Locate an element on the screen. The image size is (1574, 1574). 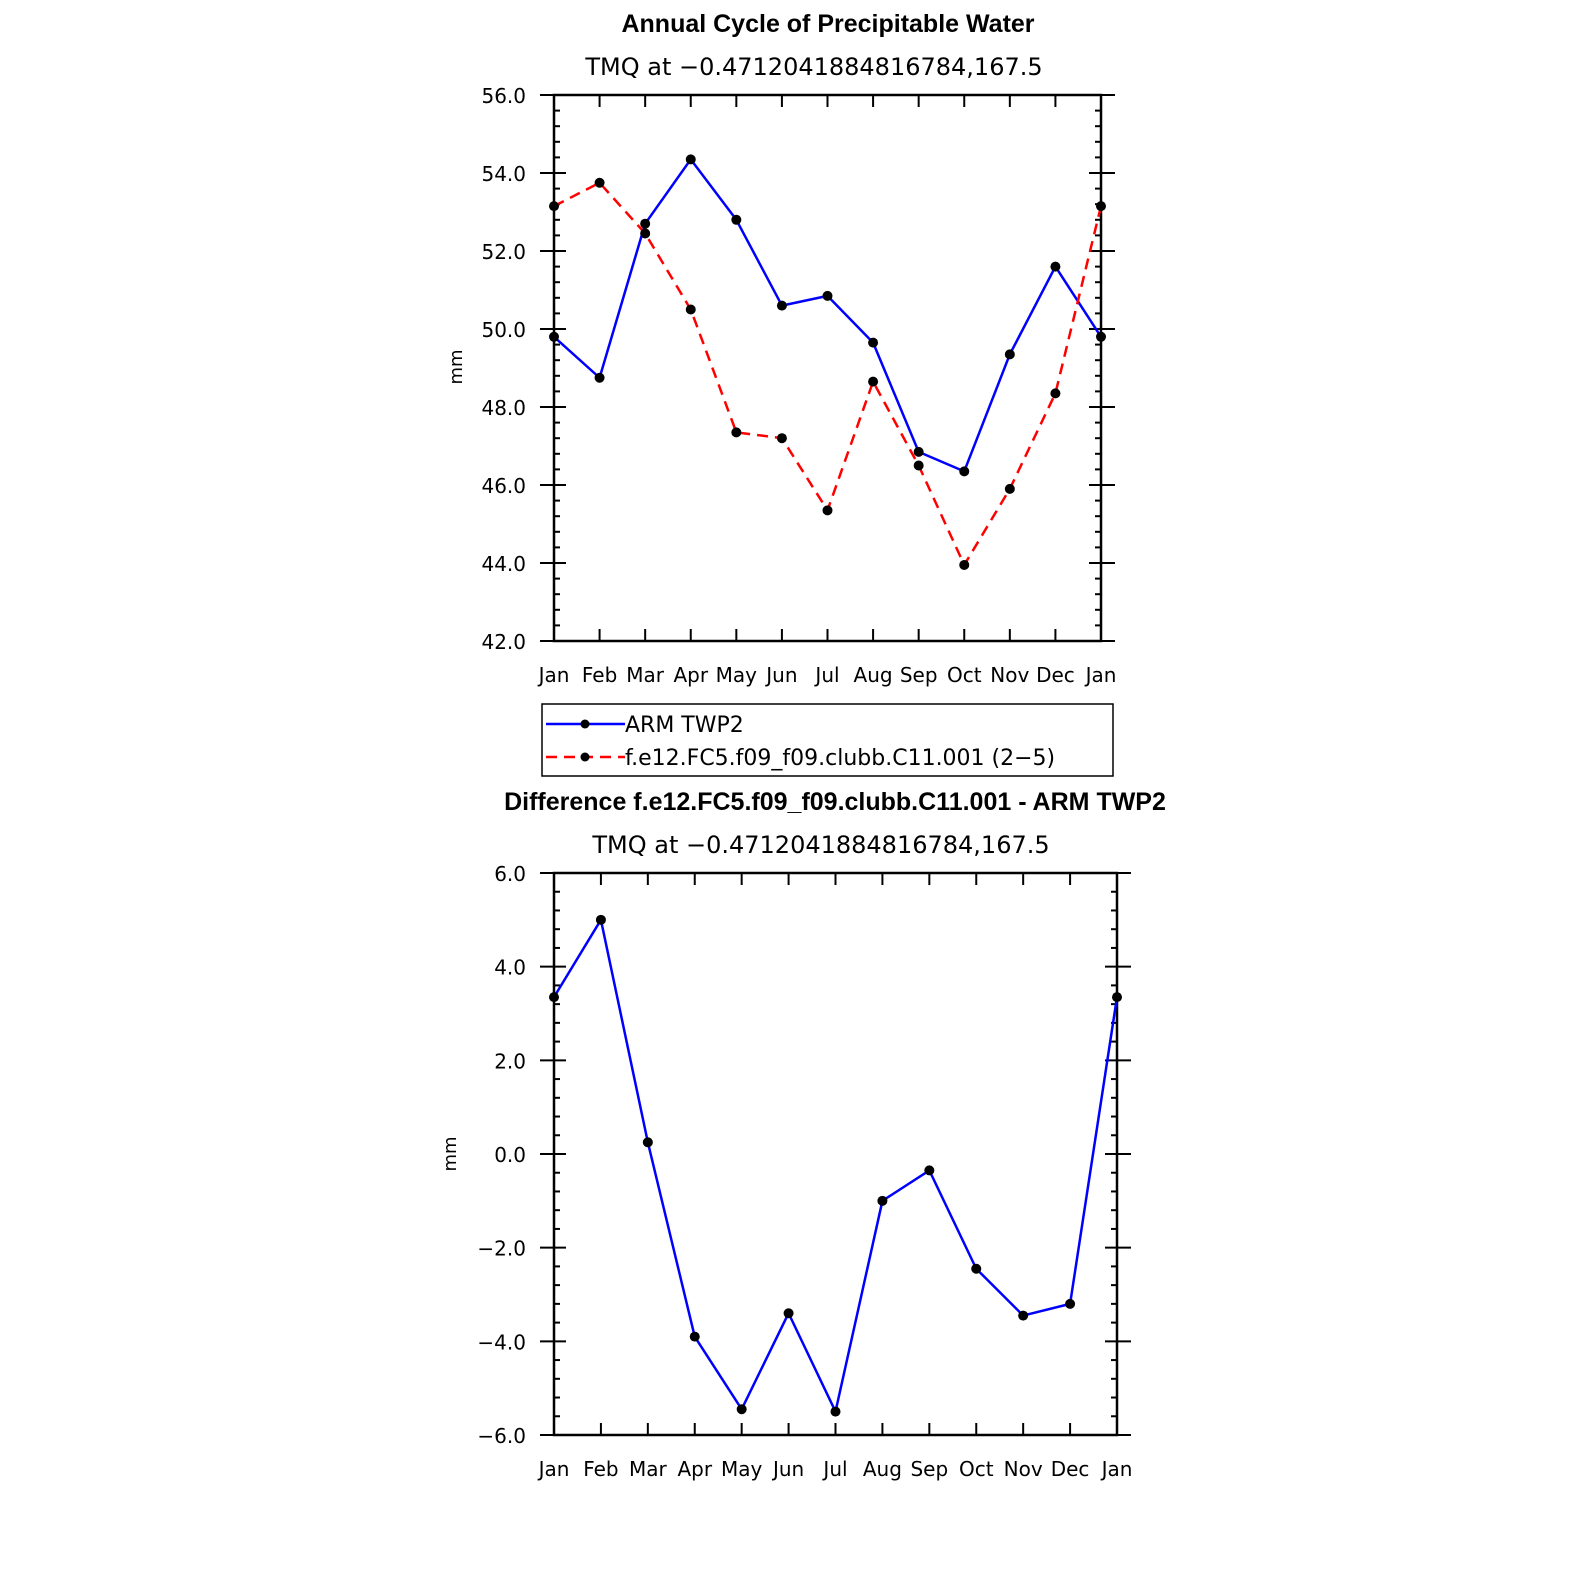
y-tick-labels: −6.0 −4.0 −2.0 0.0 2.0 4.0 6.0 is located at coordinates (501, 1155).